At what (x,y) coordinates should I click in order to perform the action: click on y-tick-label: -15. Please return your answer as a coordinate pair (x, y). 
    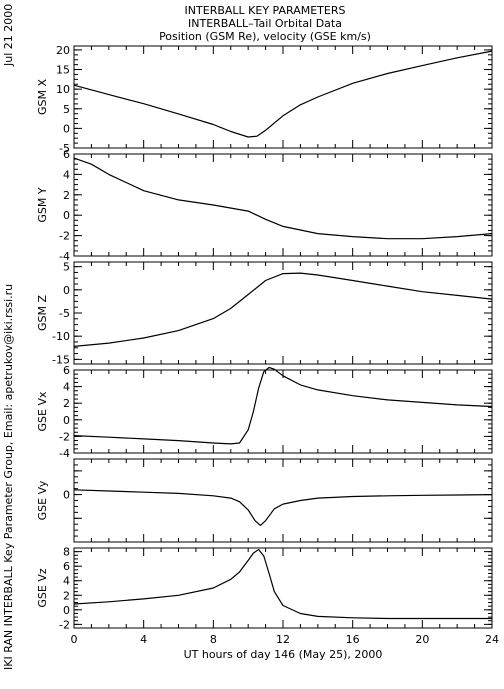
    Looking at the image, I should click on (61, 359).